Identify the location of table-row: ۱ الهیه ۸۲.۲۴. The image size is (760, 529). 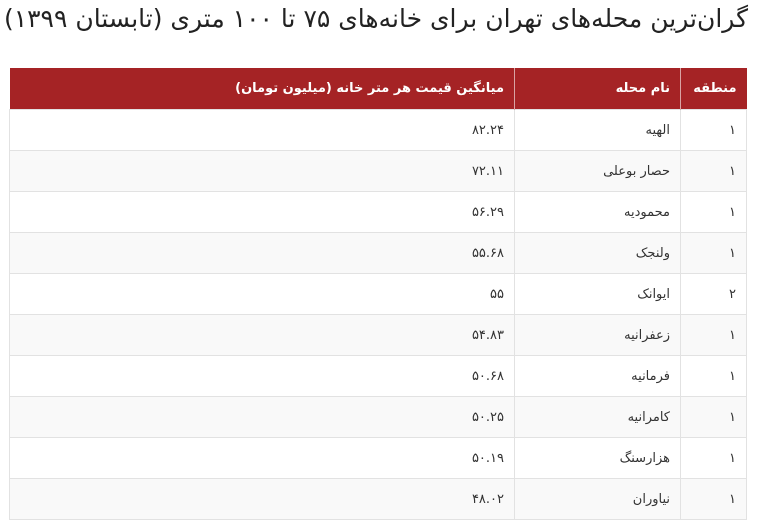
(378, 130).